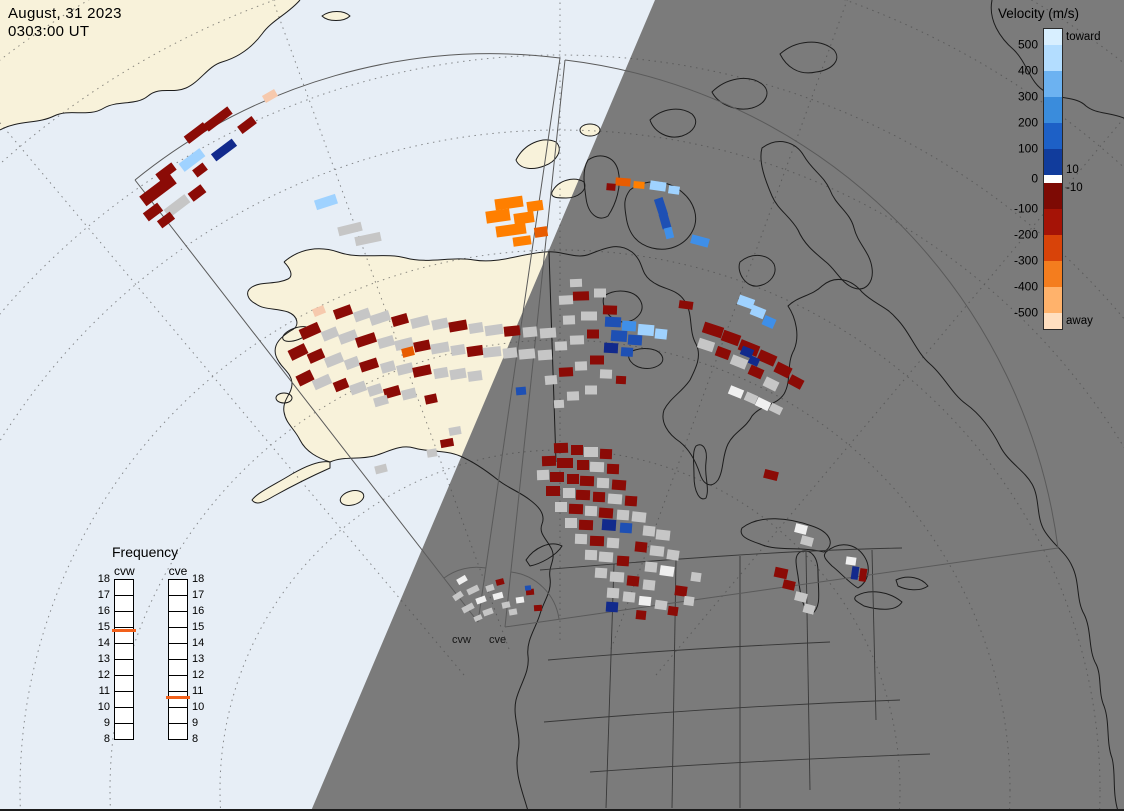 This screenshot has height=811, width=1124. I want to click on velocity-tick-label: -400, so click(1025, 286).